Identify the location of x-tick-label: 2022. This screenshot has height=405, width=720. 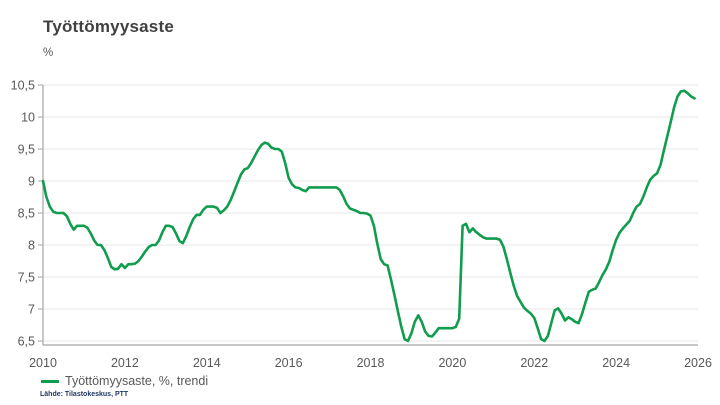
(534, 363).